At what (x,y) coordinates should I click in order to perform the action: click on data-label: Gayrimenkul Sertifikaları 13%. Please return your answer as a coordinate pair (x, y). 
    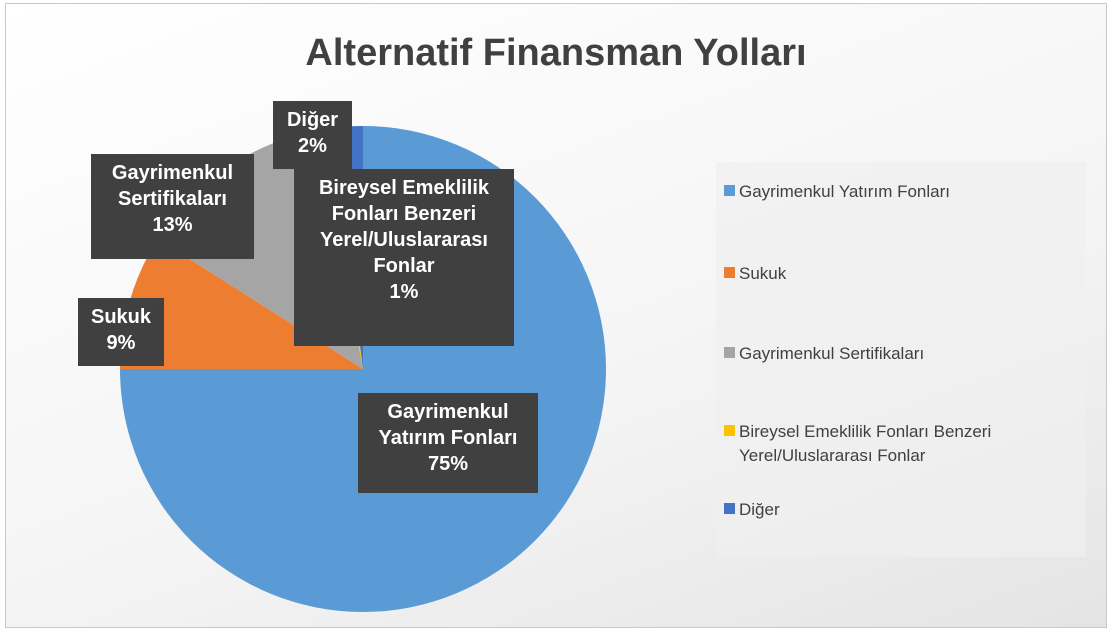
    Looking at the image, I should click on (172, 206).